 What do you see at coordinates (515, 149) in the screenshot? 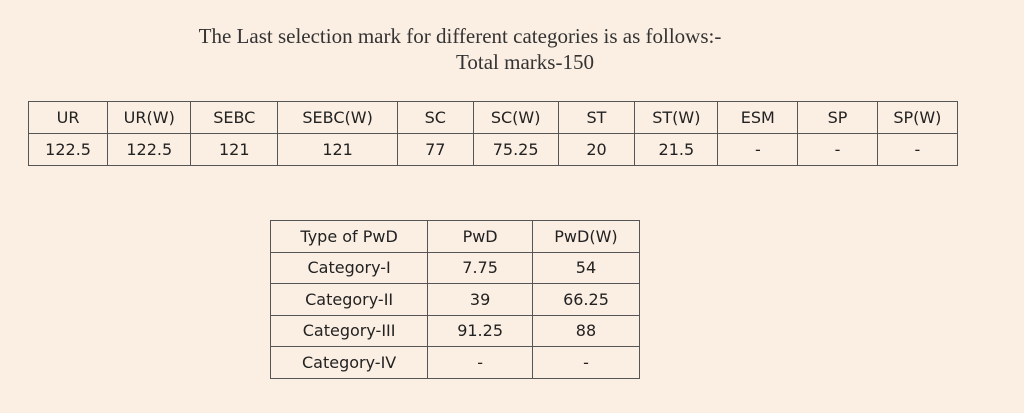
I see `cell: 75.25` at bounding box center [515, 149].